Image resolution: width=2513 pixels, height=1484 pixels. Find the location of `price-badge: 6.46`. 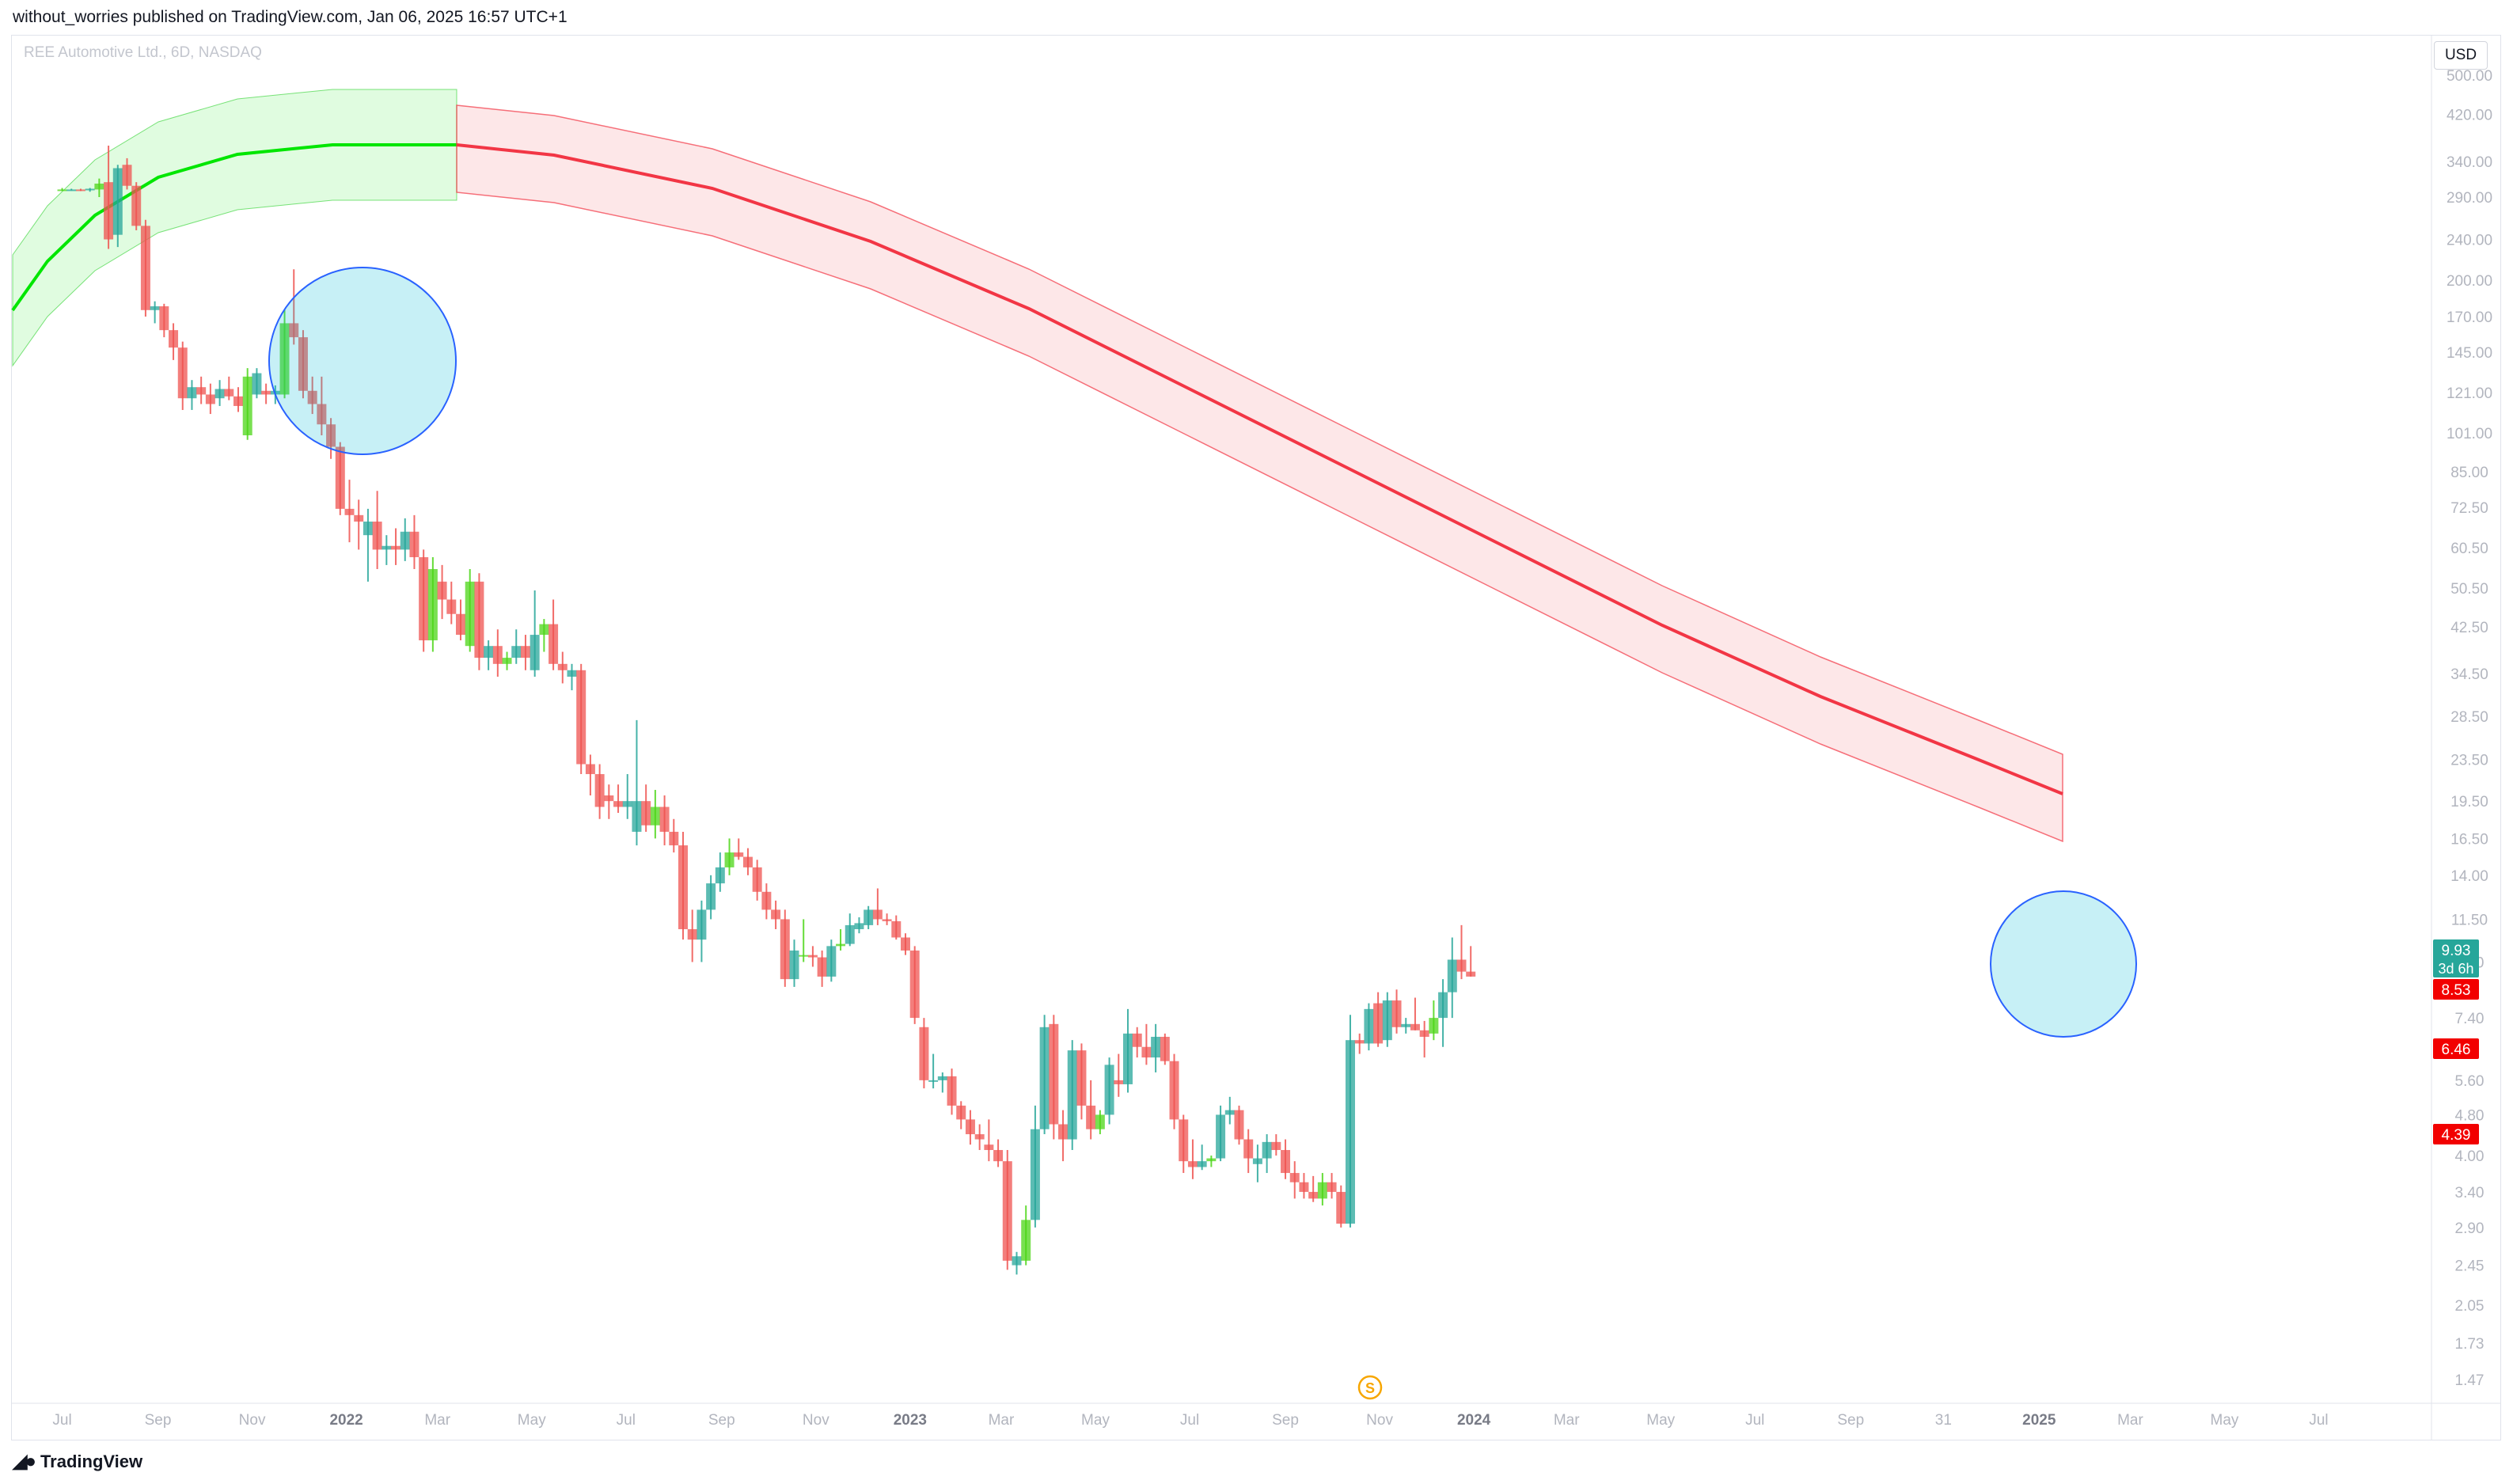

price-badge: 6.46 is located at coordinates (2456, 1048).